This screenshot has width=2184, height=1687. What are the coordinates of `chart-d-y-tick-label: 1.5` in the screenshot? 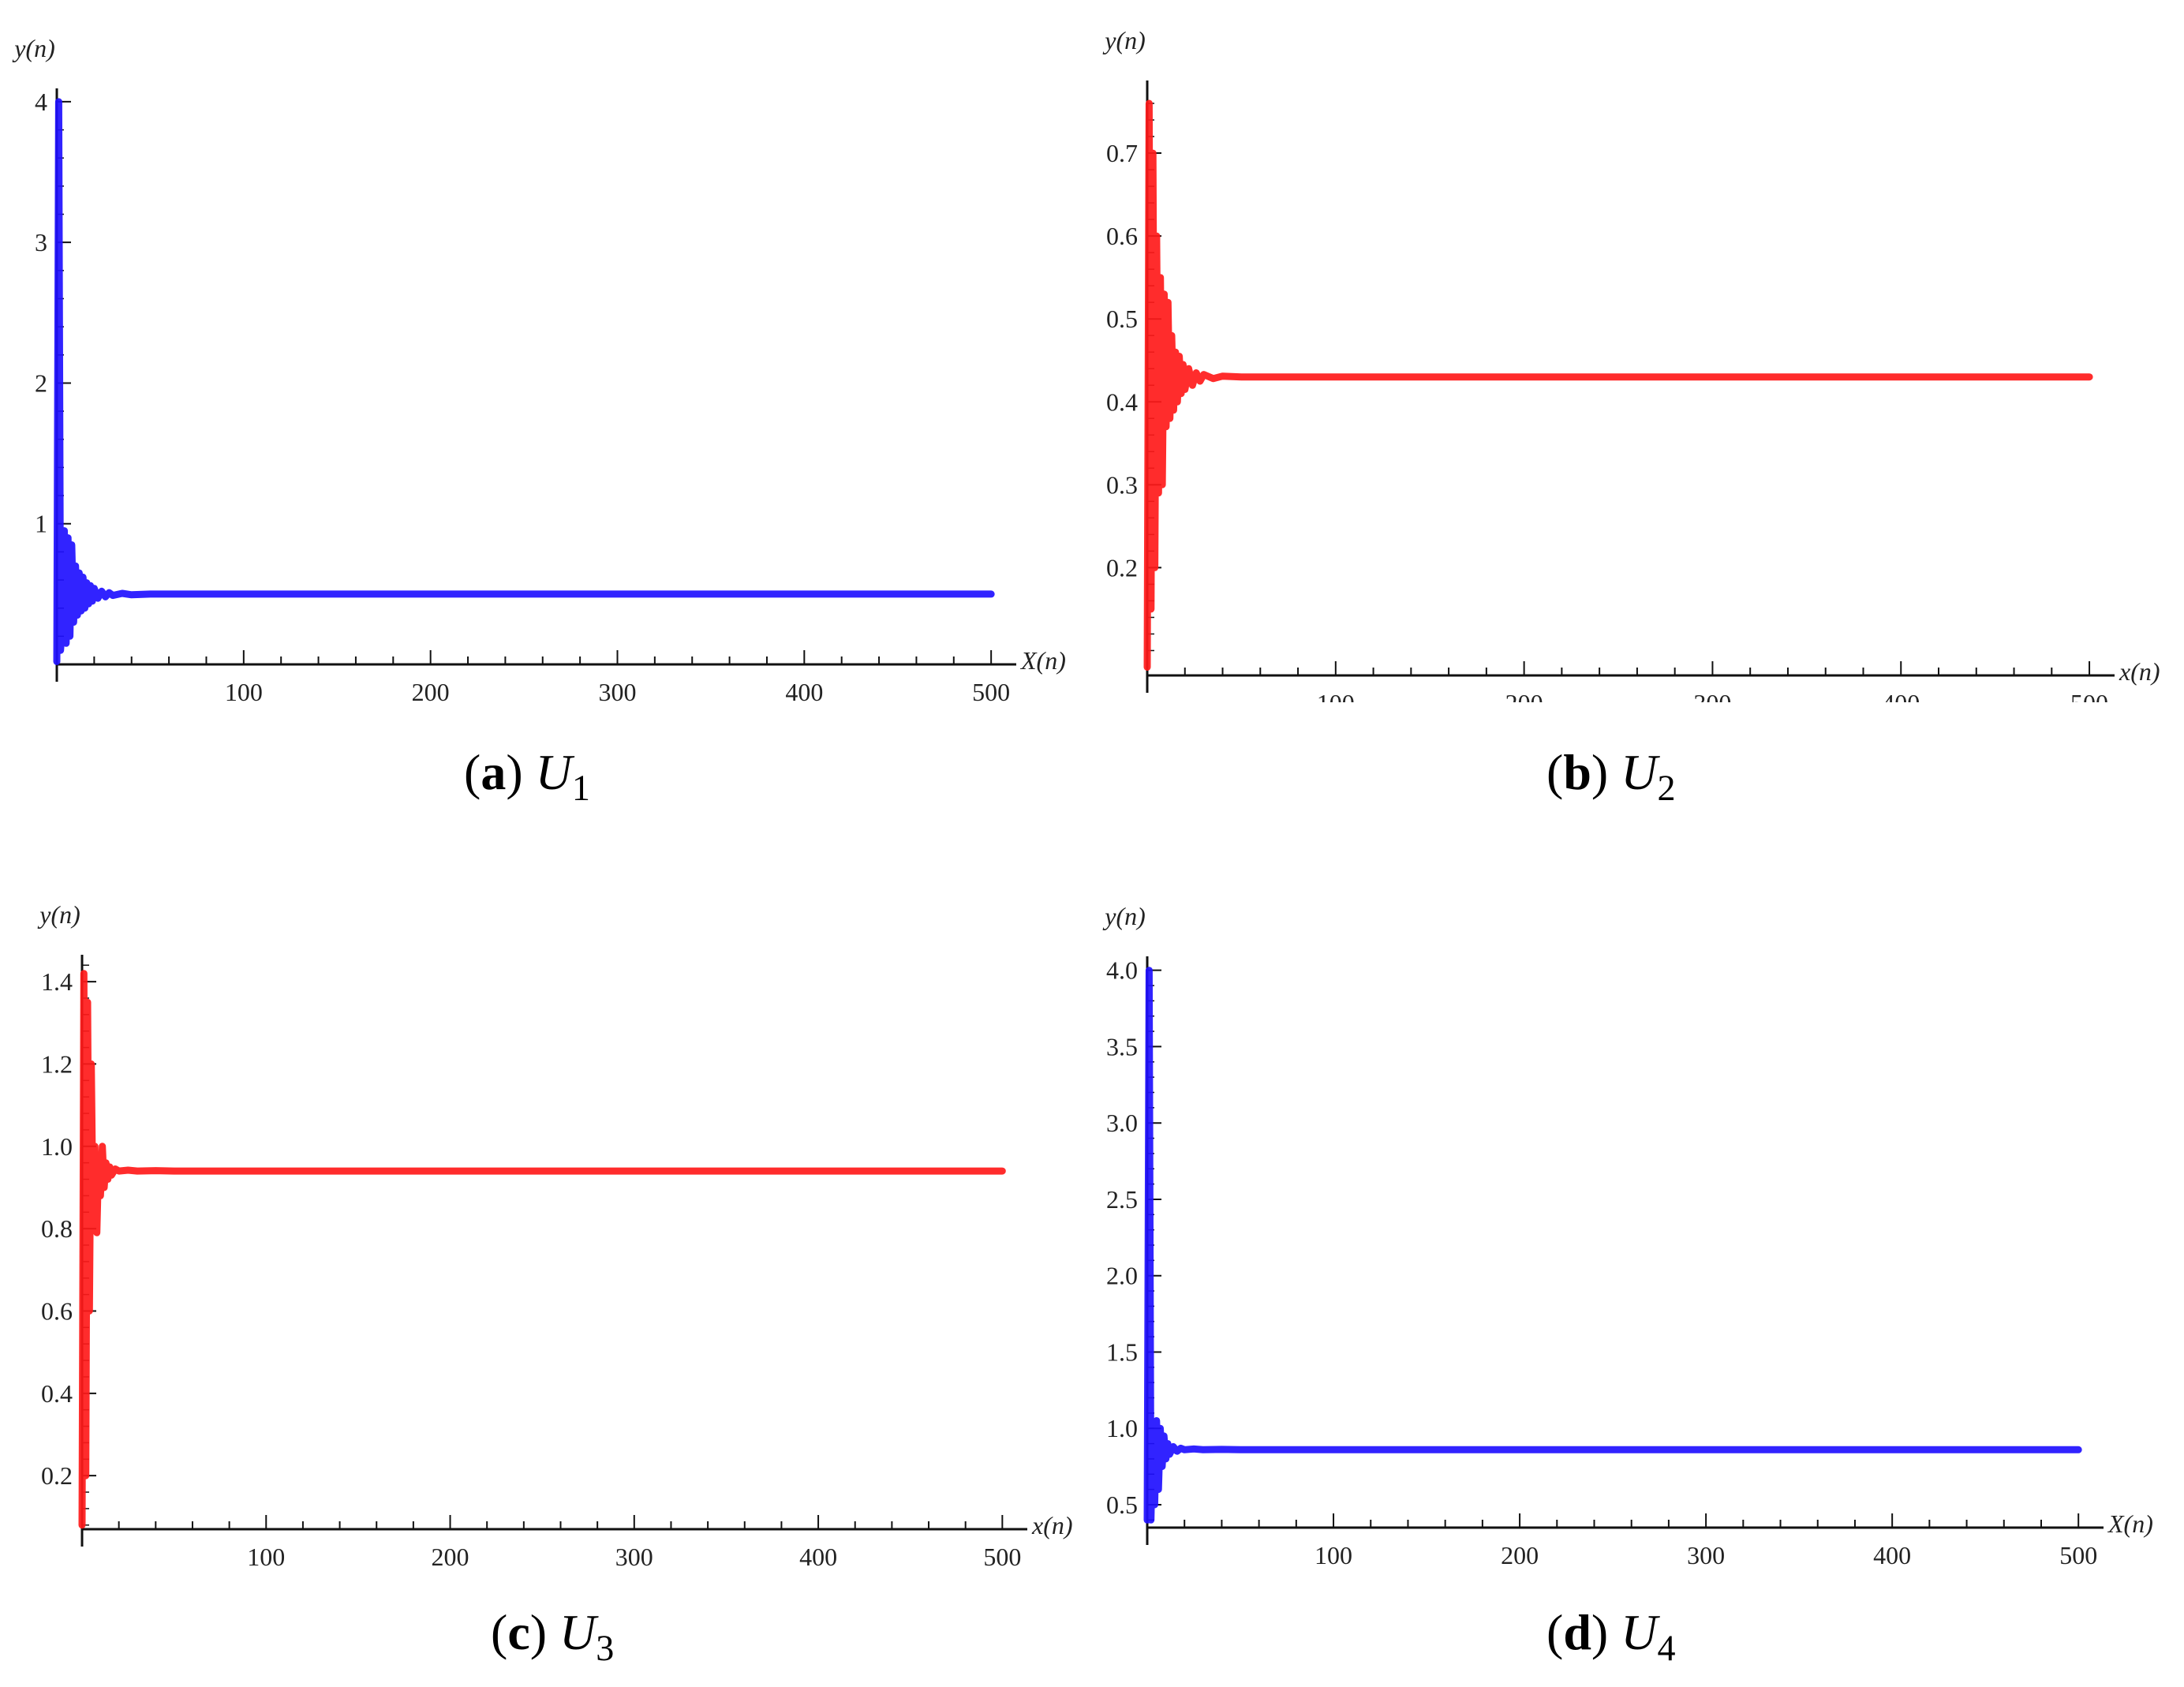 It's located at (1122, 1351).